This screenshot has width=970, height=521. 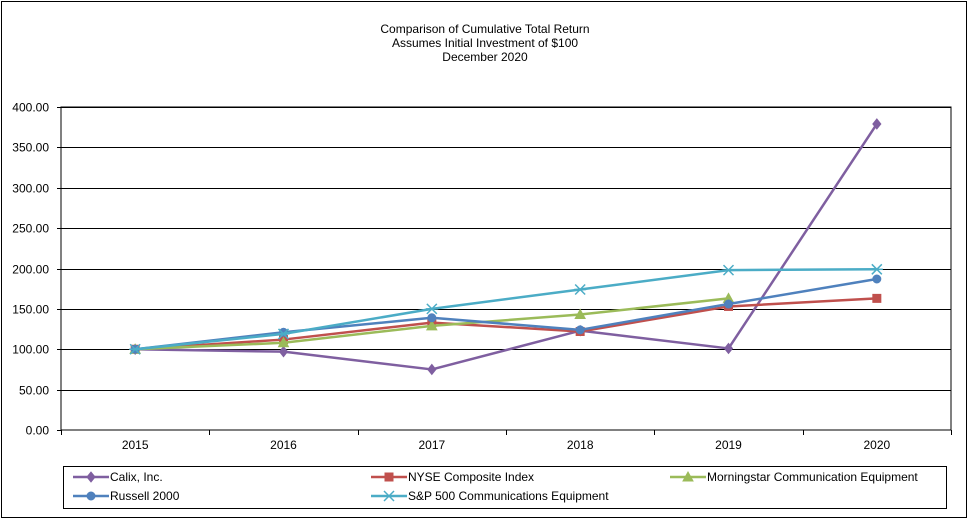 I want to click on y-tick-label: 300.00, so click(x=30, y=189).